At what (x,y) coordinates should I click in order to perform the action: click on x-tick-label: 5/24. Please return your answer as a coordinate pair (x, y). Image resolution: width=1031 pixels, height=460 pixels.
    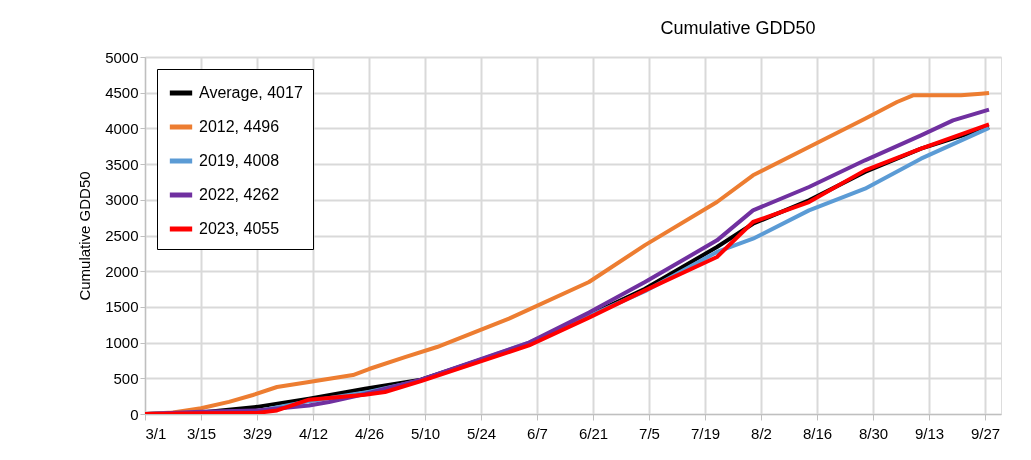
    Looking at the image, I should click on (481, 433).